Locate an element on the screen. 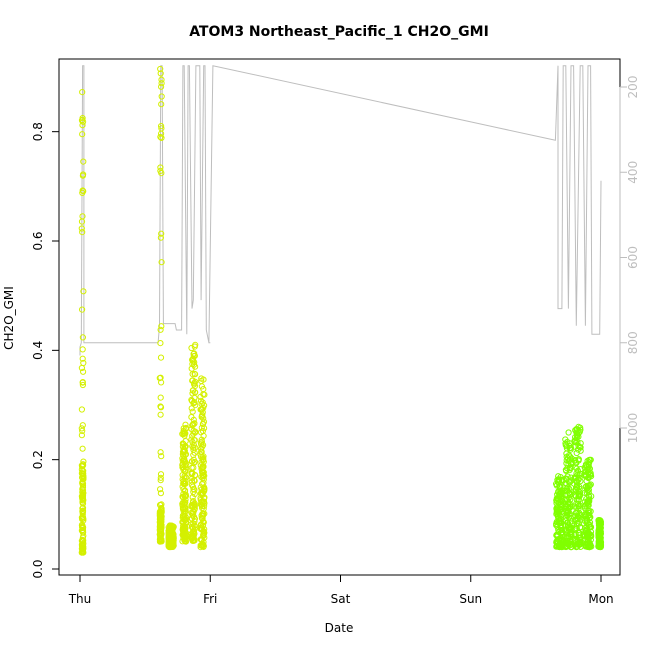 Image resolution: width=650 pixels, height=650 pixels. y2-tick-label: 600 is located at coordinates (633, 257).